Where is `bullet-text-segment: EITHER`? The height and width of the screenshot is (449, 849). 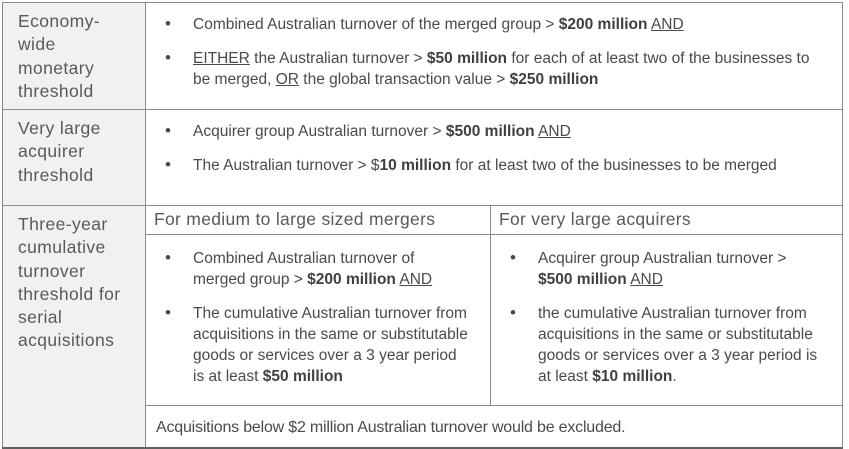
bullet-text-segment: EITHER is located at coordinates (221, 59).